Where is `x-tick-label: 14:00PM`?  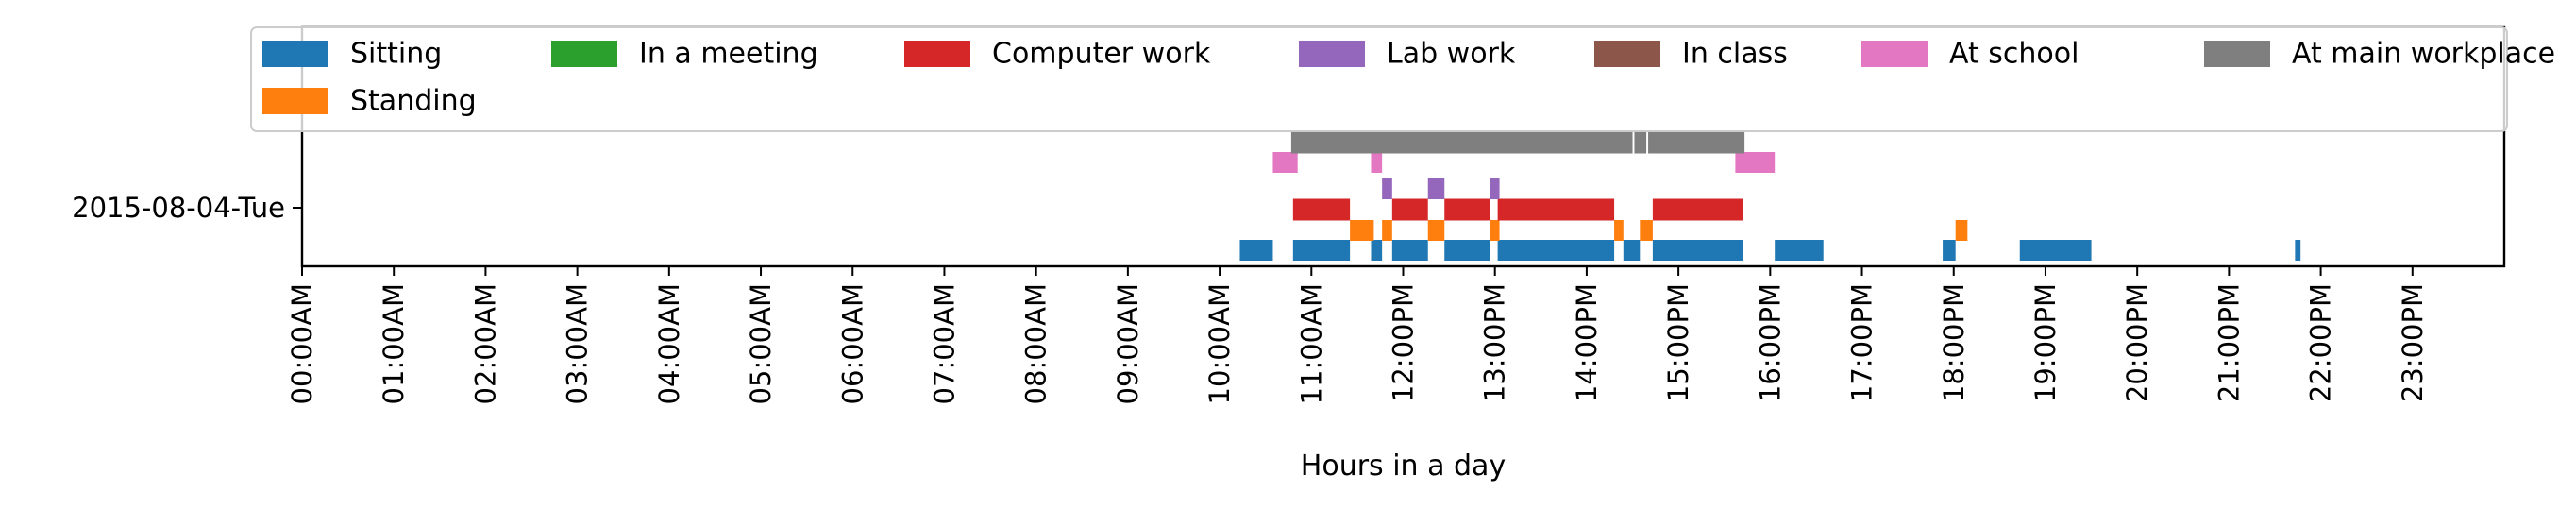 x-tick-label: 14:00PM is located at coordinates (1587, 342).